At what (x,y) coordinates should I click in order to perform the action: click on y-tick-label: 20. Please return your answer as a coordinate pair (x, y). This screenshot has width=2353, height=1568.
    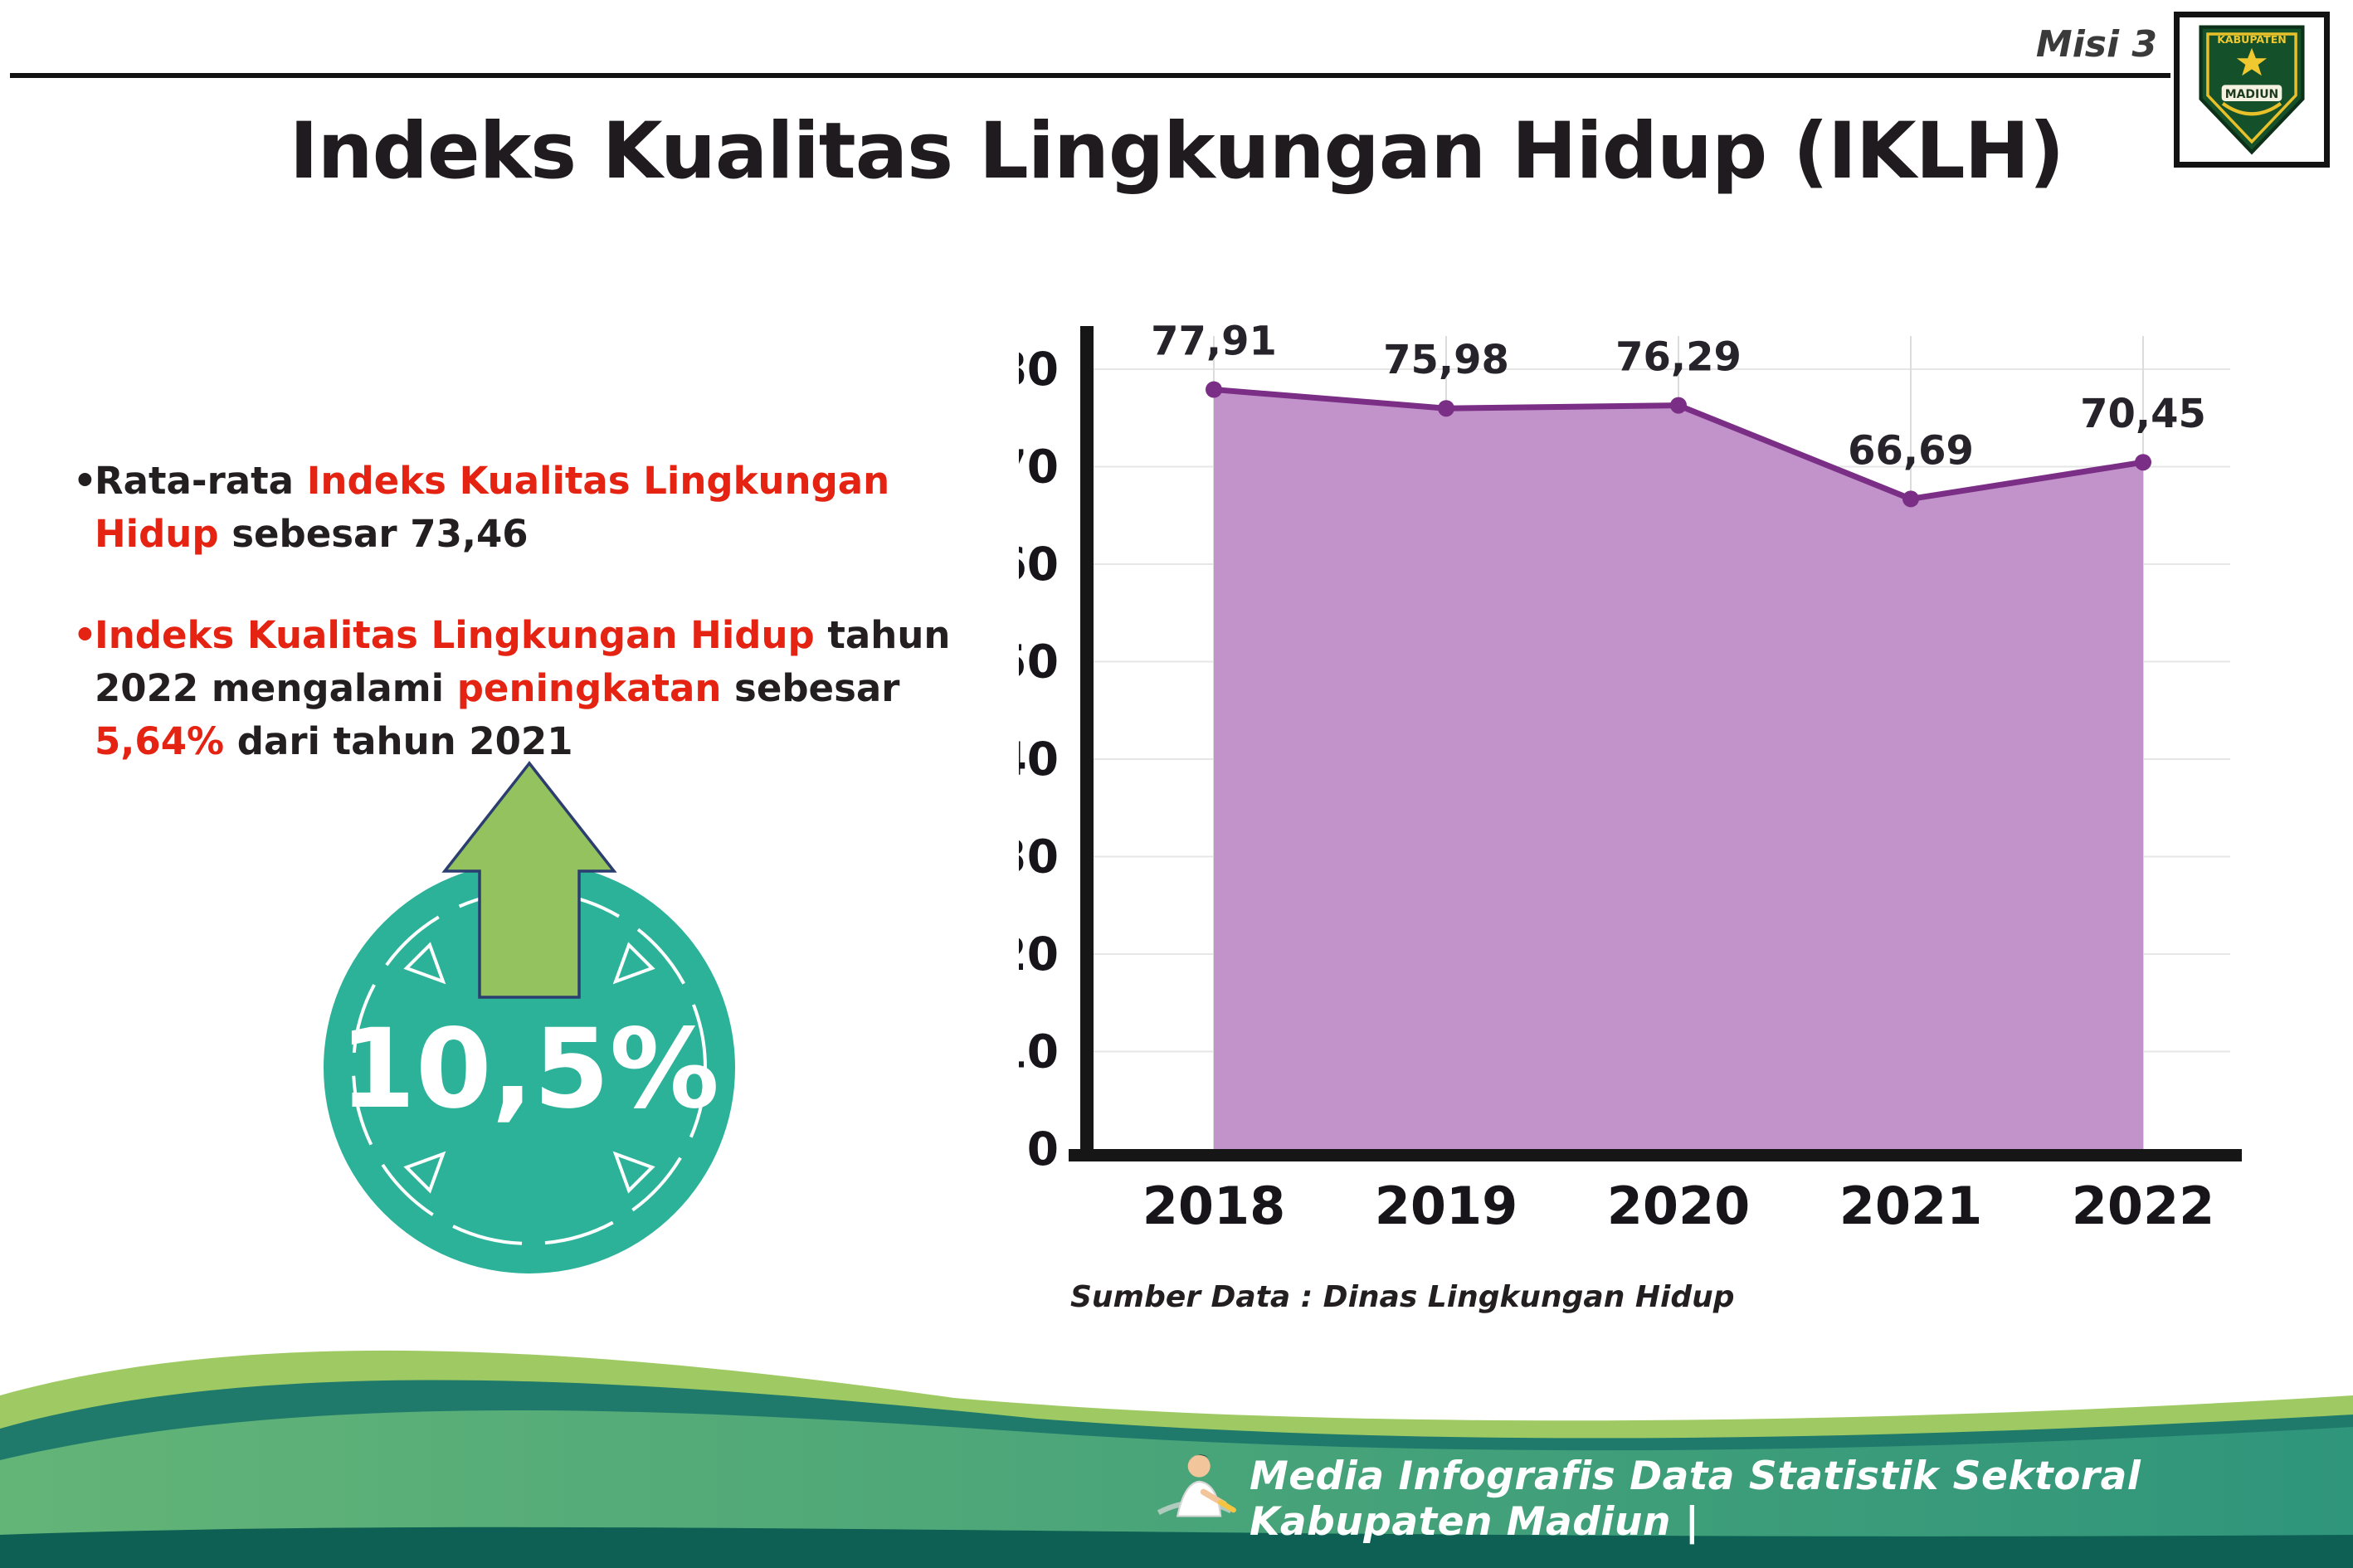
    Looking at the image, I should click on (1039, 954).